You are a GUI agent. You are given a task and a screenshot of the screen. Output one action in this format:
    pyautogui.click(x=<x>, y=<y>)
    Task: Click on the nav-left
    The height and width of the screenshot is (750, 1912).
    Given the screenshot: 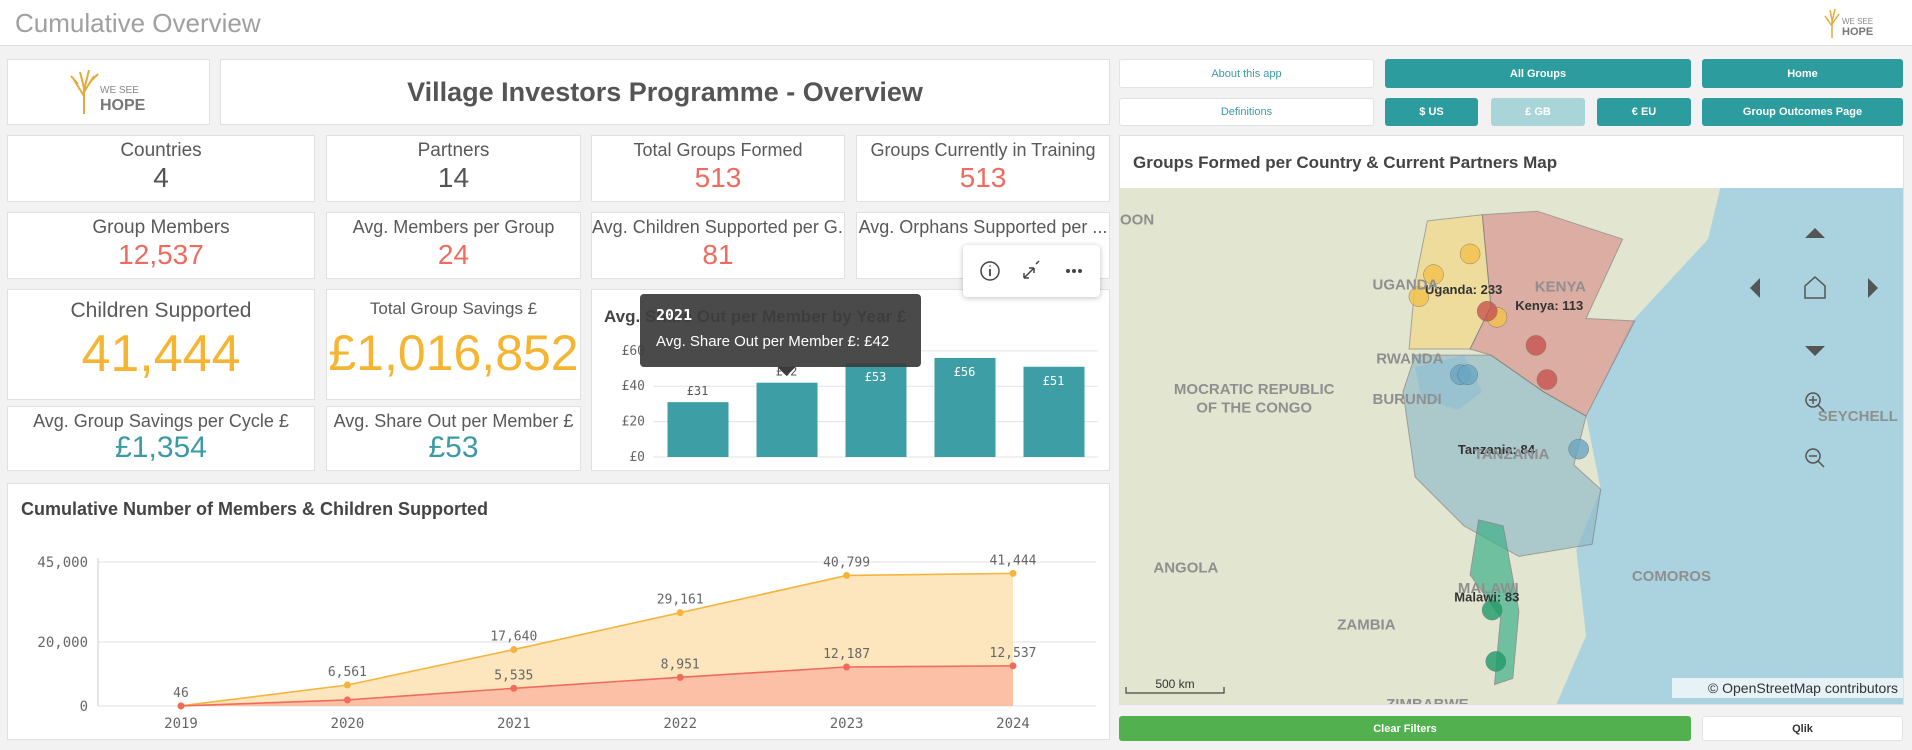 What is the action you would take?
    pyautogui.click(x=1755, y=288)
    